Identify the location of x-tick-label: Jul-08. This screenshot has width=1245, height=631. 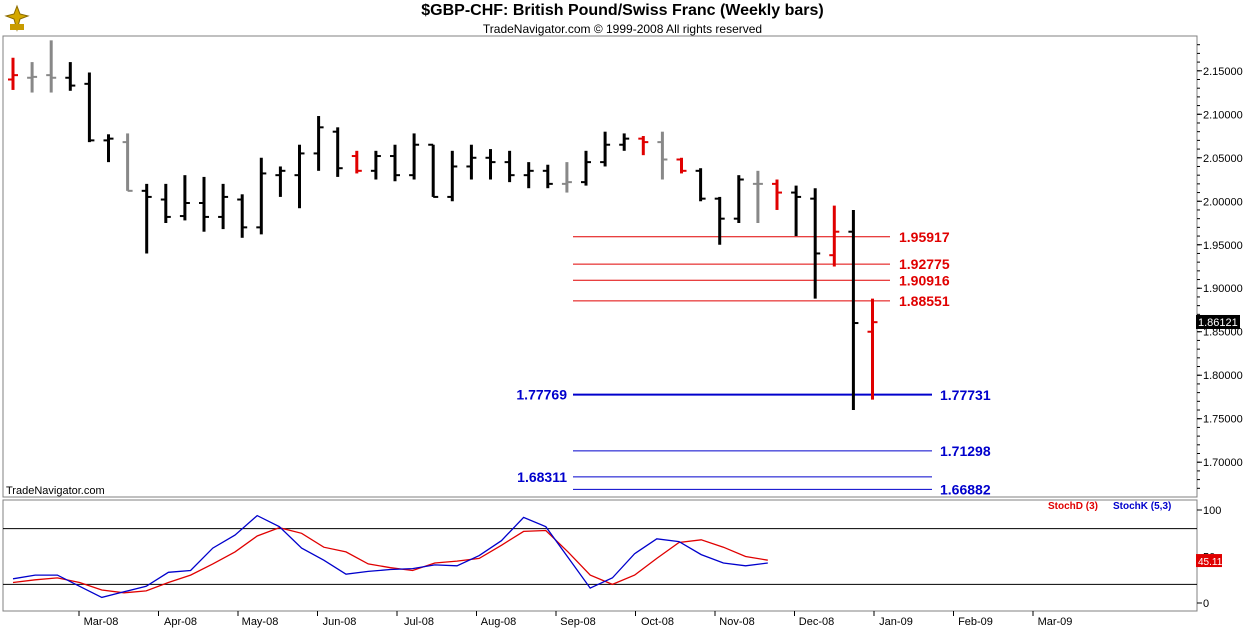
(419, 622).